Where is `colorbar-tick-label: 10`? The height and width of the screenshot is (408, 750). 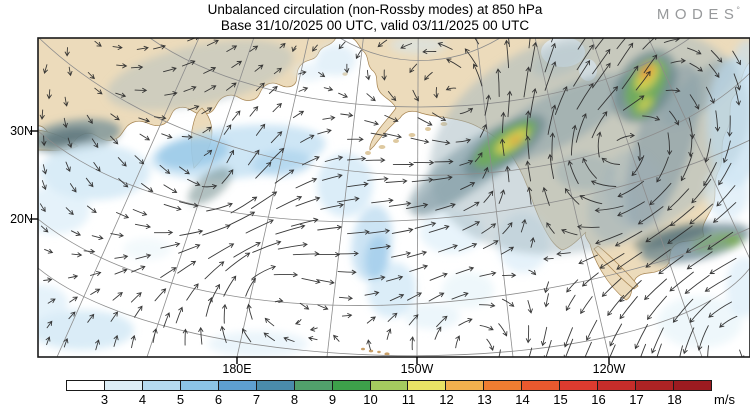
colorbar-tick-label: 10 is located at coordinates (370, 399).